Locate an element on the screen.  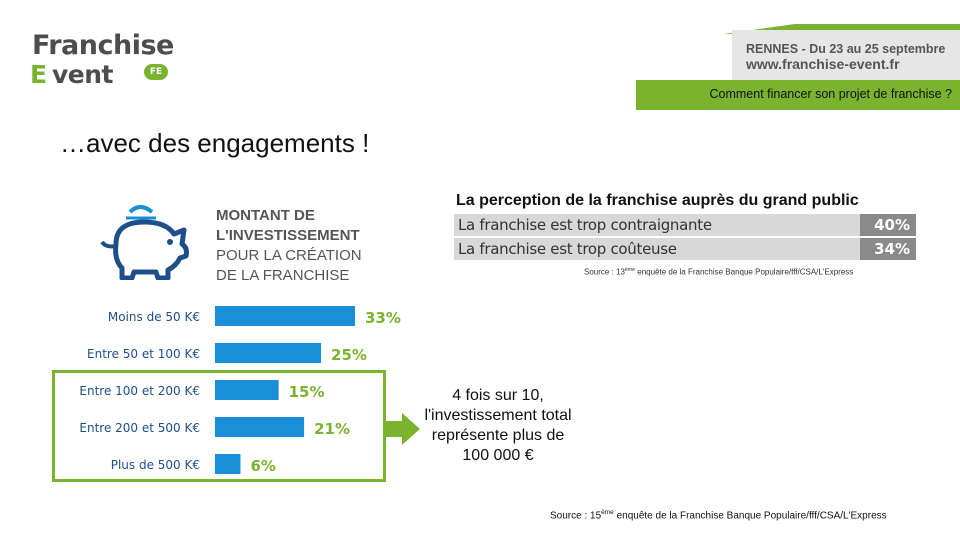
bar-category-label: Moins de 50 K€ is located at coordinates (154, 317).